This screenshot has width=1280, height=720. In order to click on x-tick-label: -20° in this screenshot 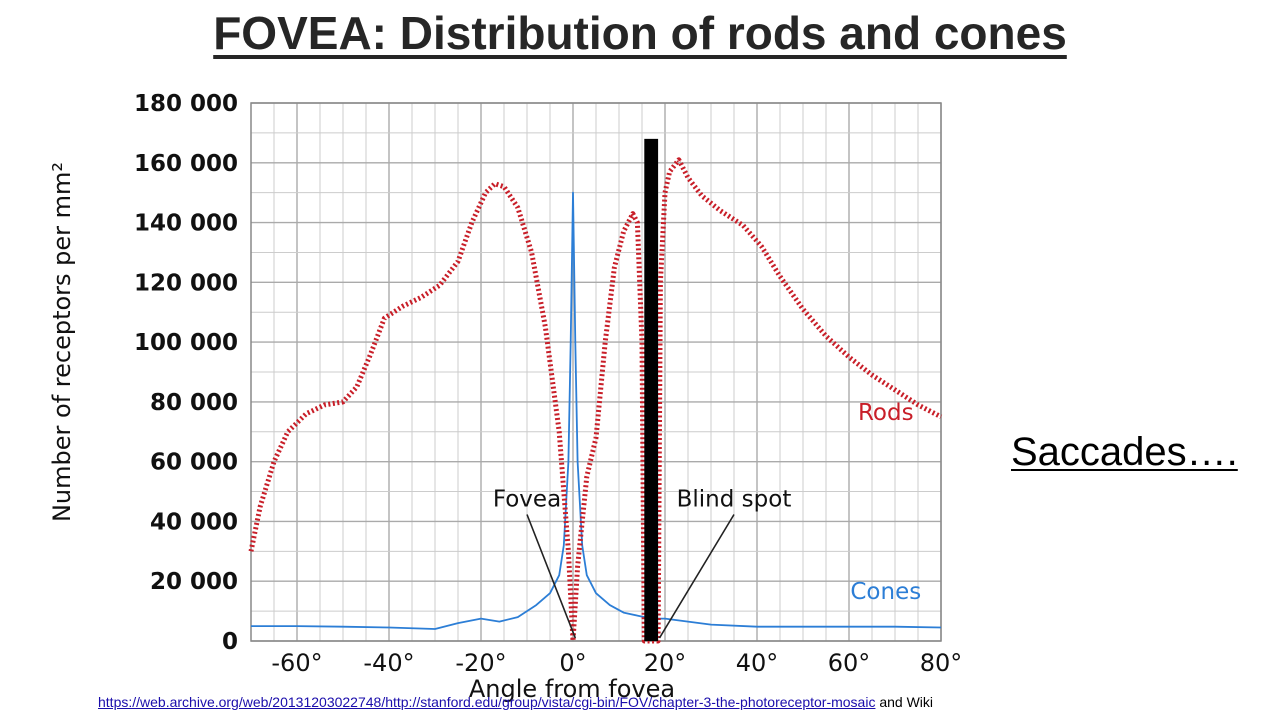, I will do `click(480, 663)`.